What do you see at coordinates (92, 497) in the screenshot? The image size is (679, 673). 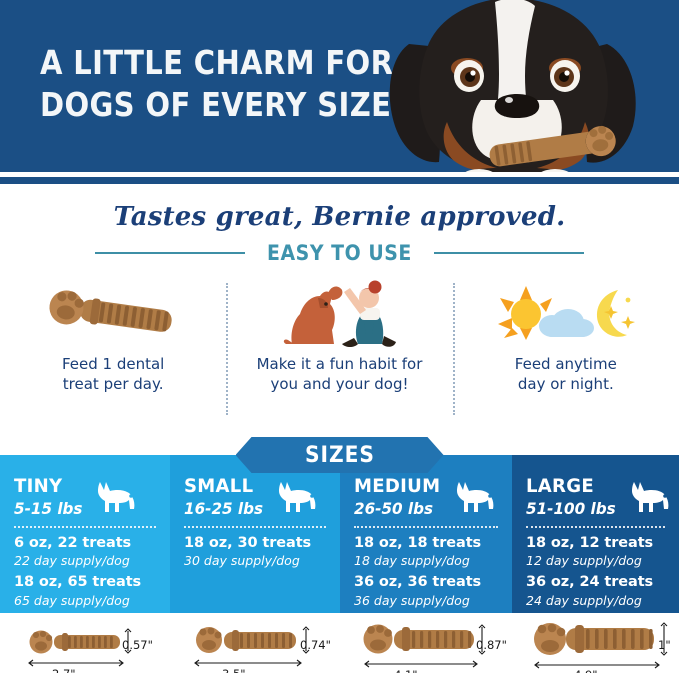 I see `size-header: TINY 5-15 lbs` at bounding box center [92, 497].